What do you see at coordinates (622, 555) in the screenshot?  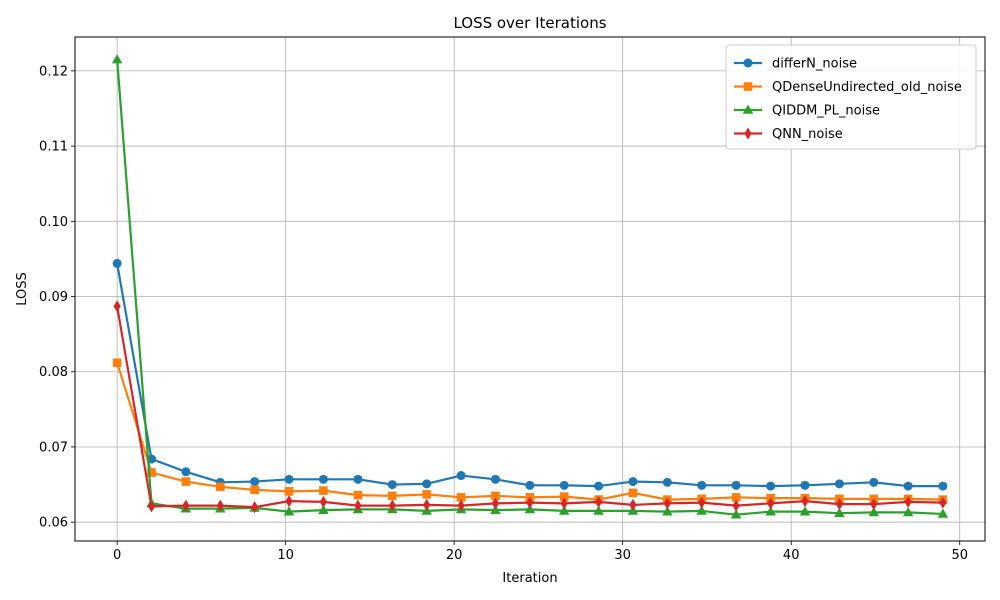 I see `x-tick-label: 30` at bounding box center [622, 555].